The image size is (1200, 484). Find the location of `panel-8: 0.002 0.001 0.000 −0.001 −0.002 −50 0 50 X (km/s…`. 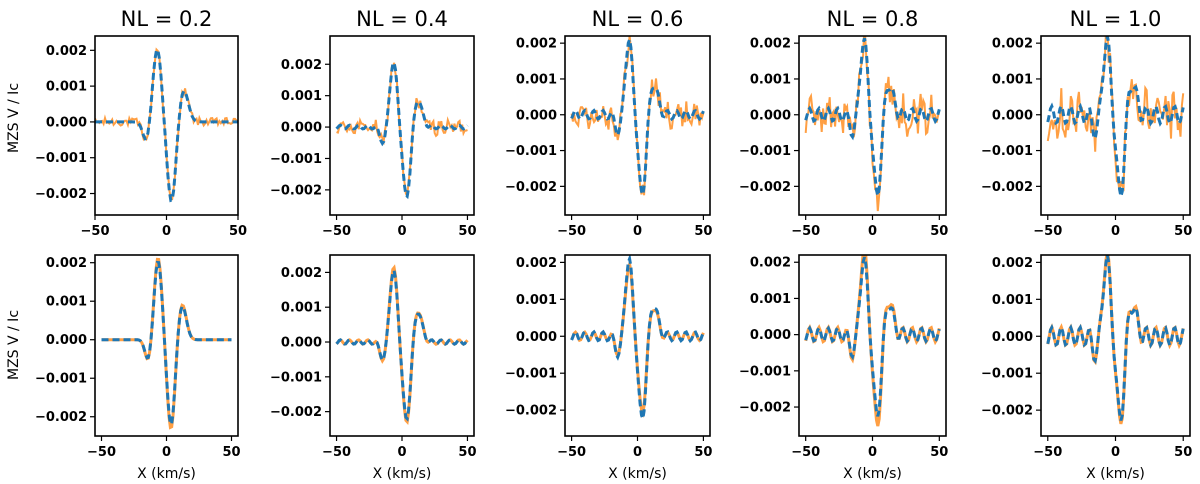

panel-8: 0.002 0.001 0.000 −0.001 −0.002 −50 0 50 X (km/s… is located at coordinates (608, 368).